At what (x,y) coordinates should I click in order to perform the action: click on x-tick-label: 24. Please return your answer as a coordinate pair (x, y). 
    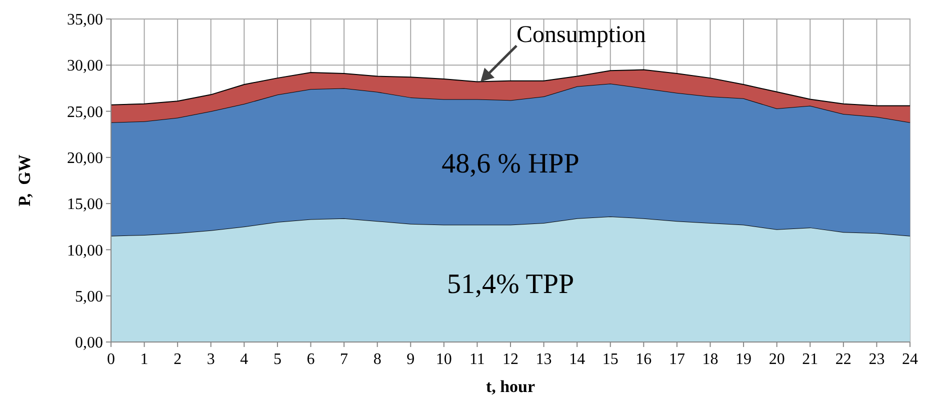
    Looking at the image, I should click on (910, 359).